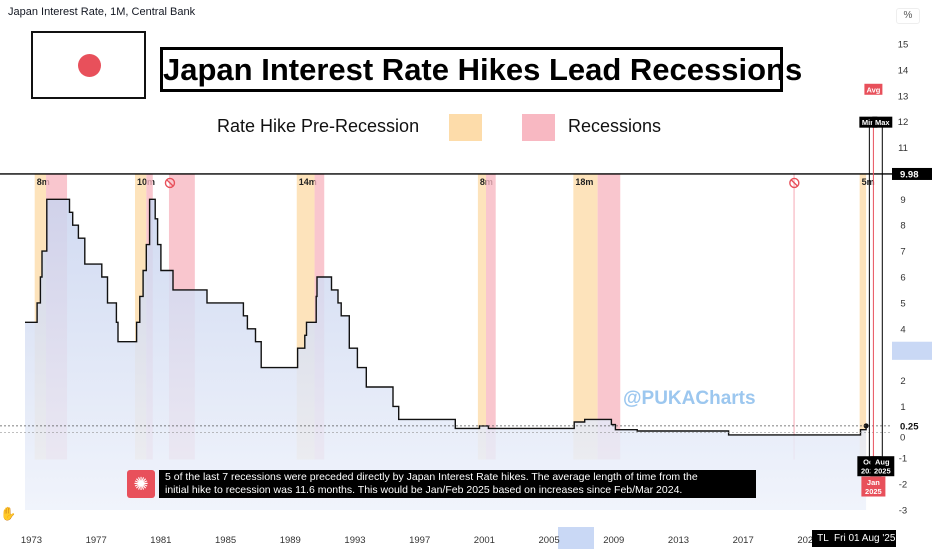 This screenshot has width=932, height=555. I want to click on time-highlight, so click(576, 538).